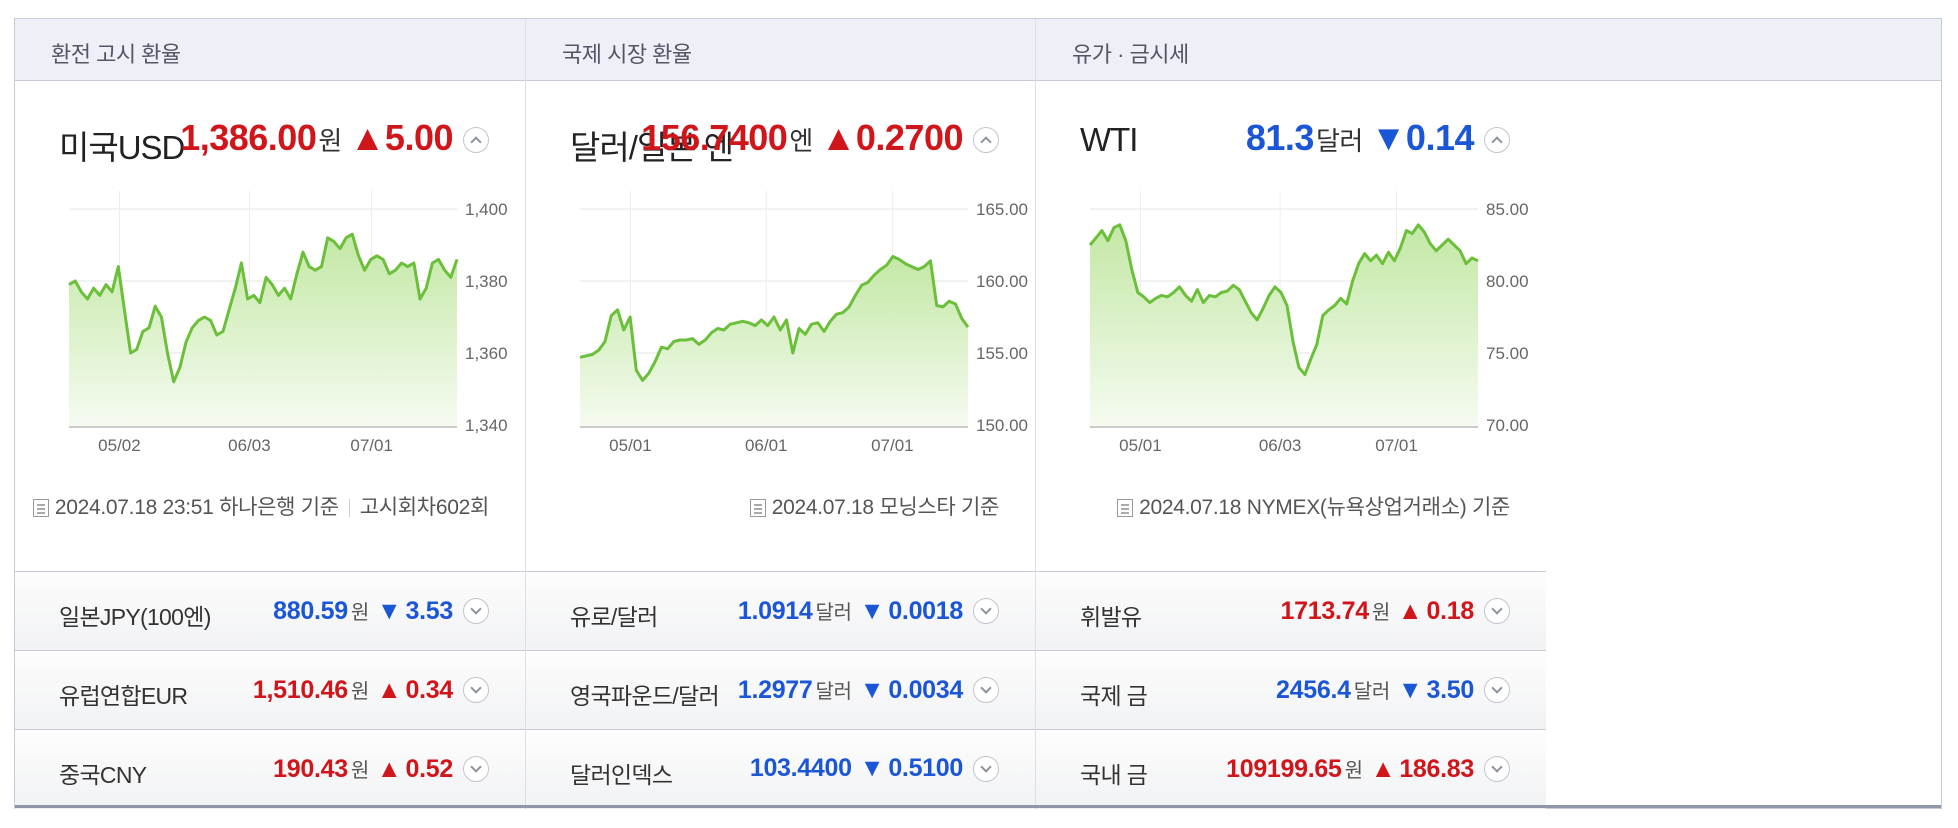 The image size is (1958, 828). I want to click on panel-header: 유가 · 금시세, so click(1488, 50).